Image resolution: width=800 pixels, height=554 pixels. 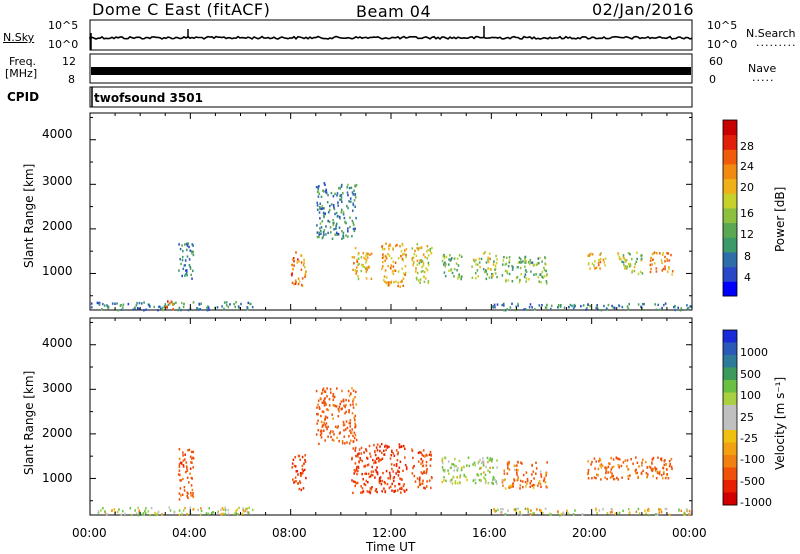 What do you see at coordinates (57, 226) in the screenshot?
I see `power-ytick-2000: 2000` at bounding box center [57, 226].